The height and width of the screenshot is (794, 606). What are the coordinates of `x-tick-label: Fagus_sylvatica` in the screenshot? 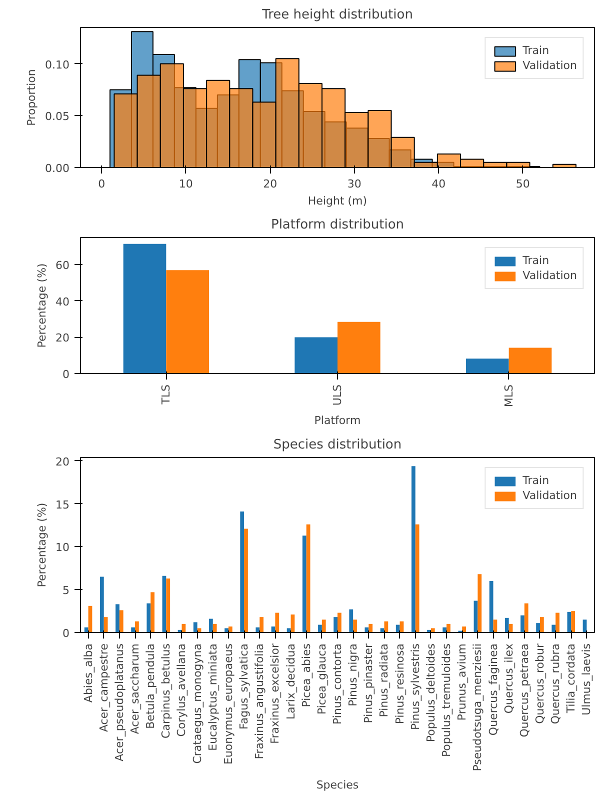 It's located at (244, 686).